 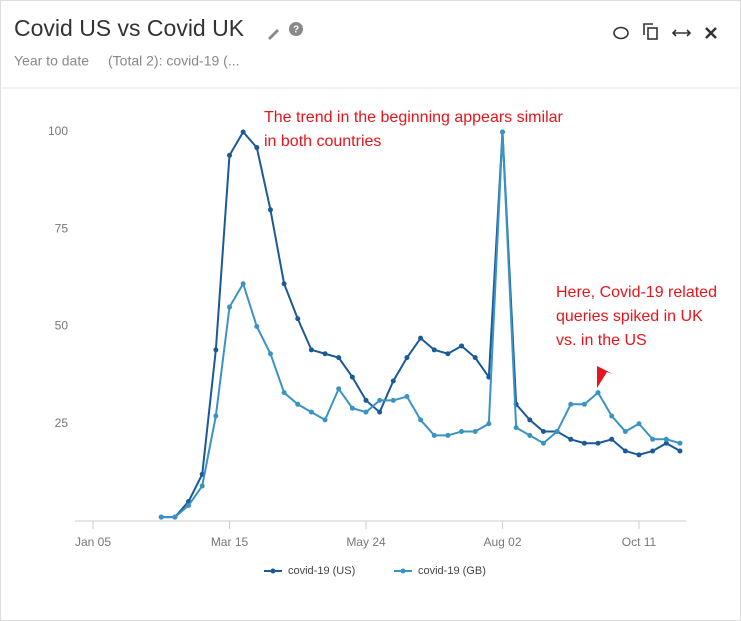 What do you see at coordinates (51, 61) in the screenshot?
I see `subtitle: Year to date` at bounding box center [51, 61].